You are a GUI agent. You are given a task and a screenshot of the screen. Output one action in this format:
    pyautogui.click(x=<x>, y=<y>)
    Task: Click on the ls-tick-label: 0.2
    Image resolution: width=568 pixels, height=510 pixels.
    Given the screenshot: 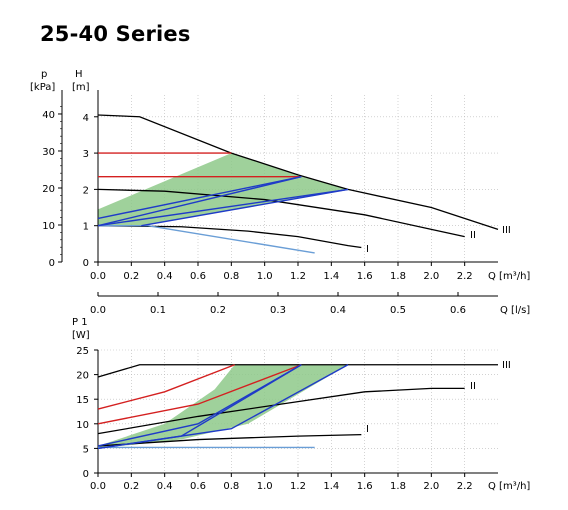 What is the action you would take?
    pyautogui.click(x=218, y=310)
    